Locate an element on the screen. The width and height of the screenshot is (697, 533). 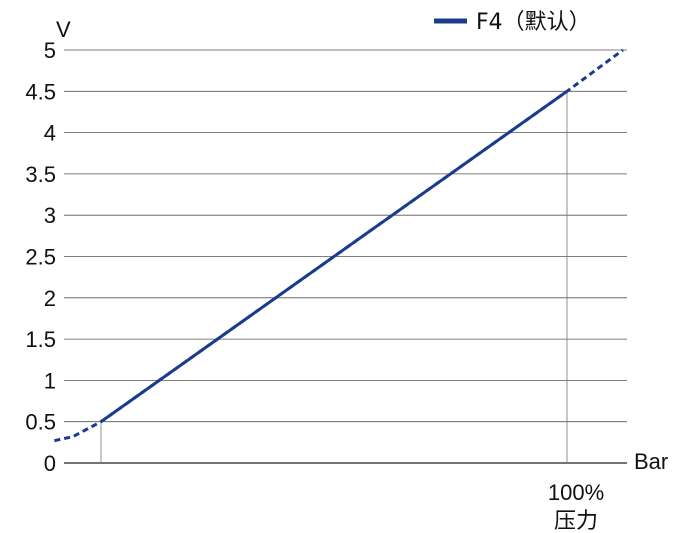
y-tick-labels: 0 0.5 1 1.5 2 2.5 3 3.5 4 4.5 5 is located at coordinates (40, 257).